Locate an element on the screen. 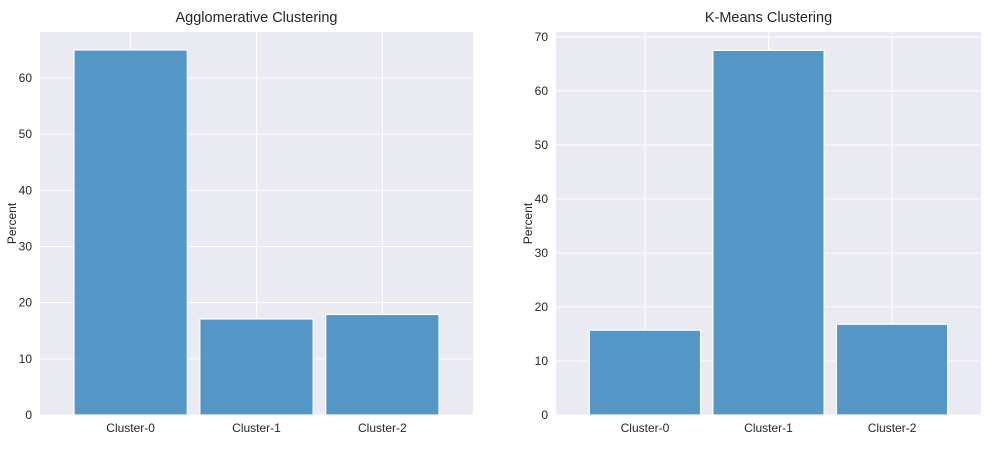 The height and width of the screenshot is (449, 989). chart-title: Agglomerative Clustering is located at coordinates (257, 18).